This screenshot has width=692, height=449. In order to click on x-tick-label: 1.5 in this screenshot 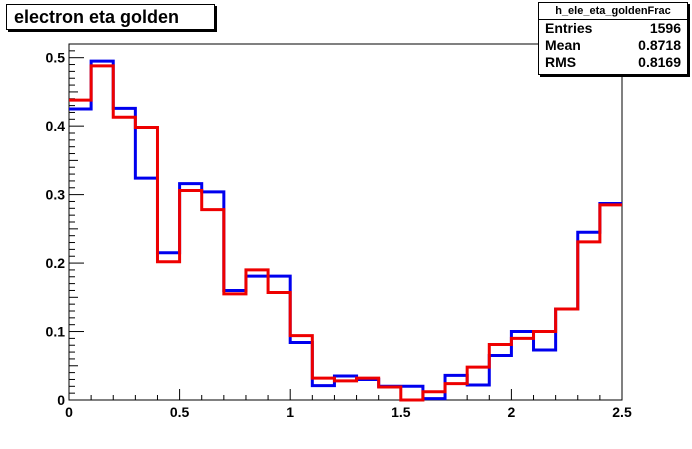, I will do `click(401, 412)`.